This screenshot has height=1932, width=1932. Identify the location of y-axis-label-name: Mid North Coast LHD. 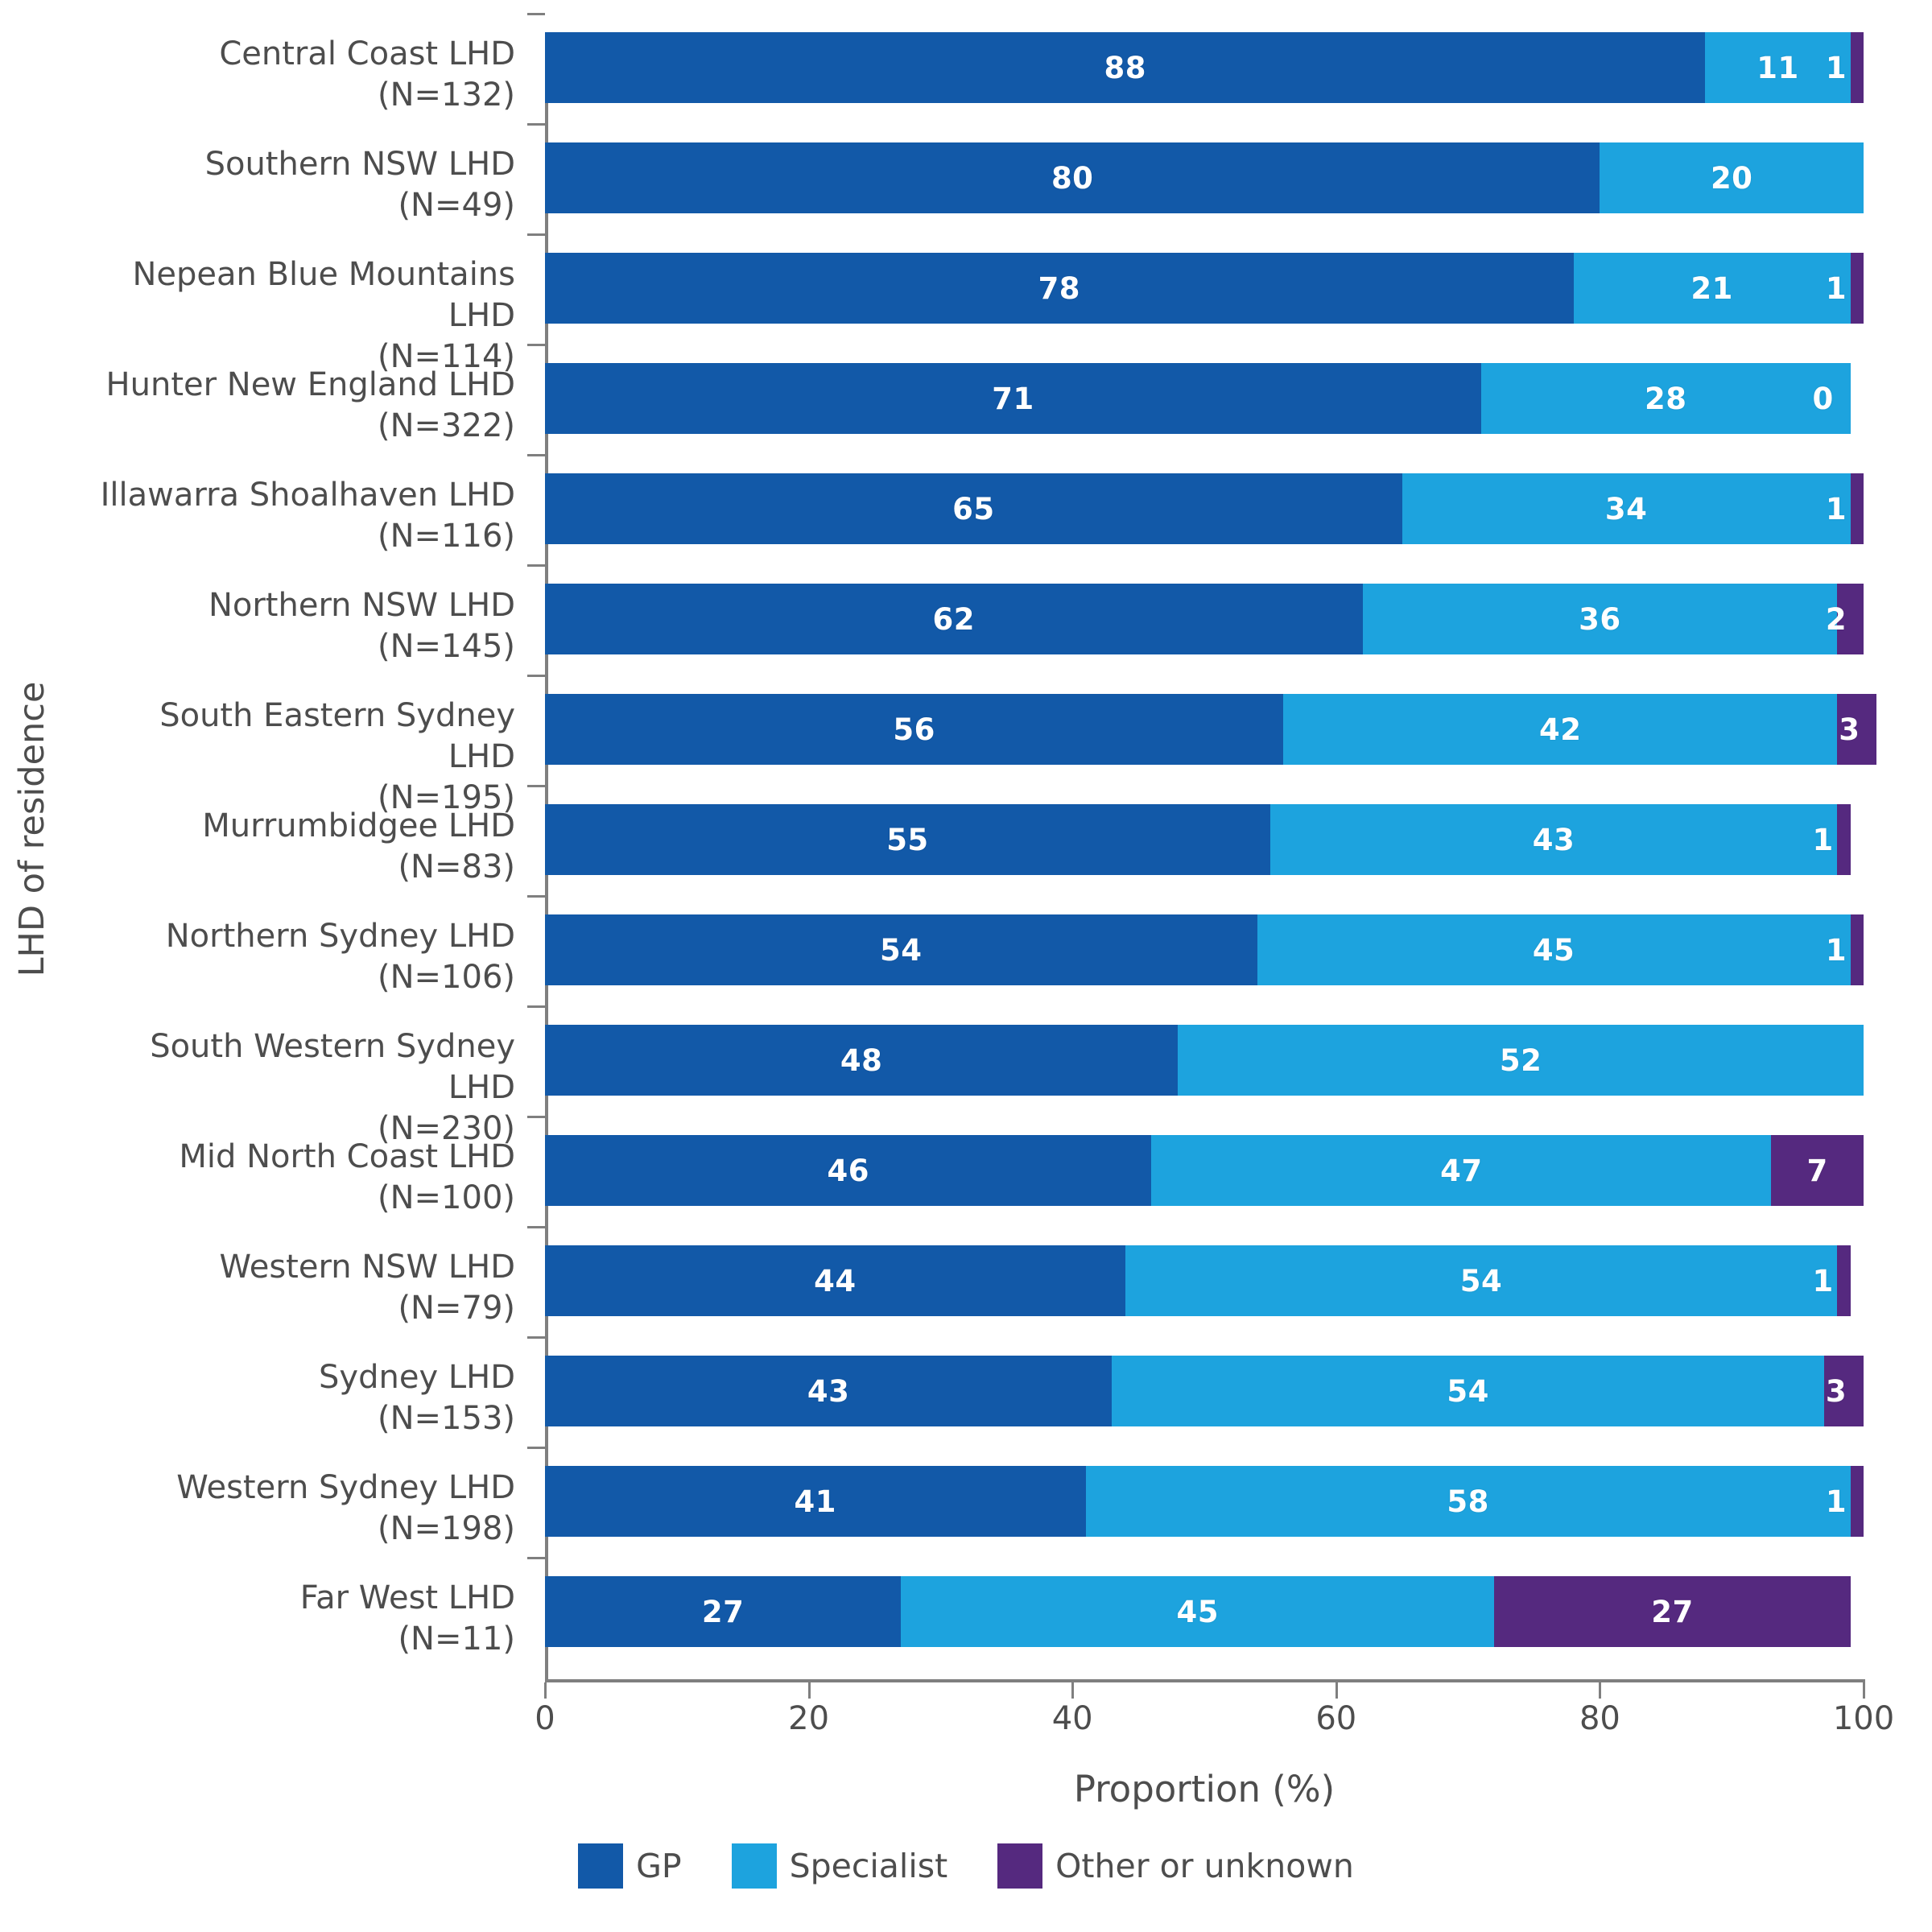
(347, 1156).